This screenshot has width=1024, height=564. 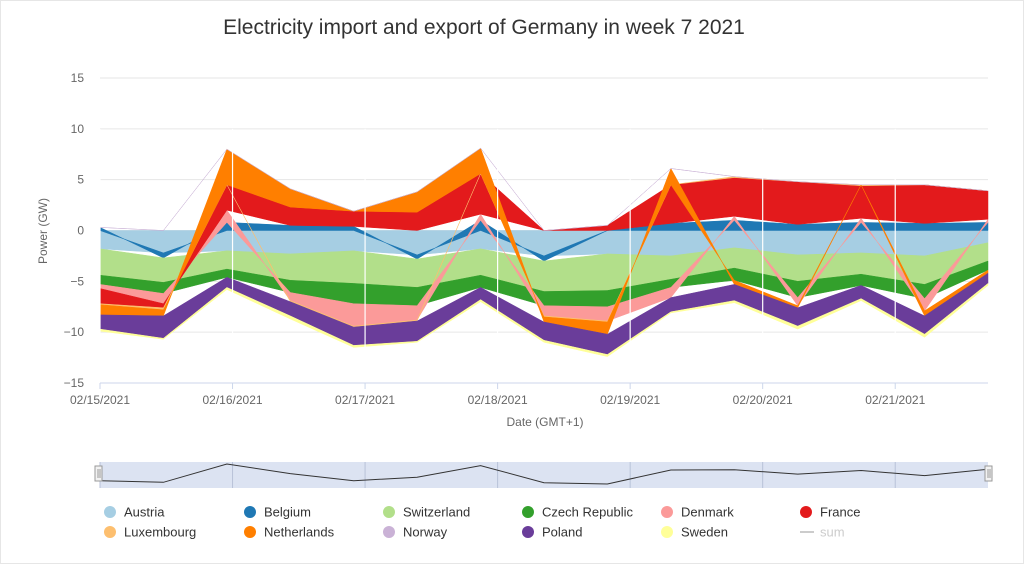 I want to click on legend-label: Luxembourg, so click(x=160, y=532).